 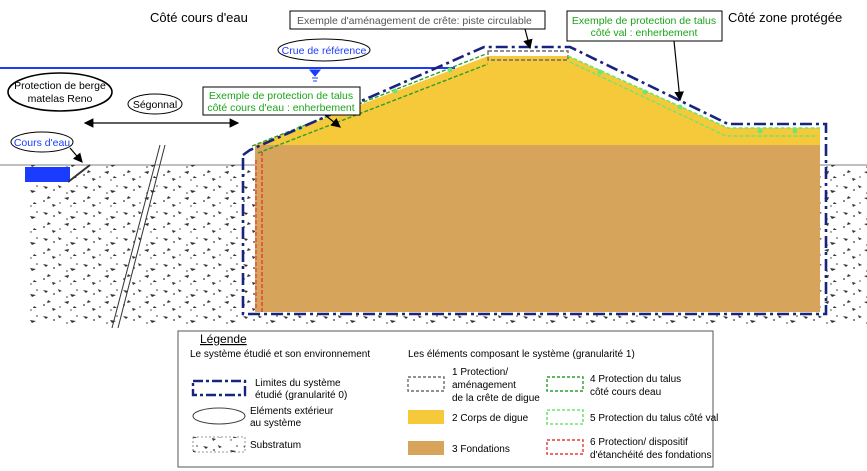 I want to click on bank-protection-text-1: Protection de berge, so click(x=60, y=86).